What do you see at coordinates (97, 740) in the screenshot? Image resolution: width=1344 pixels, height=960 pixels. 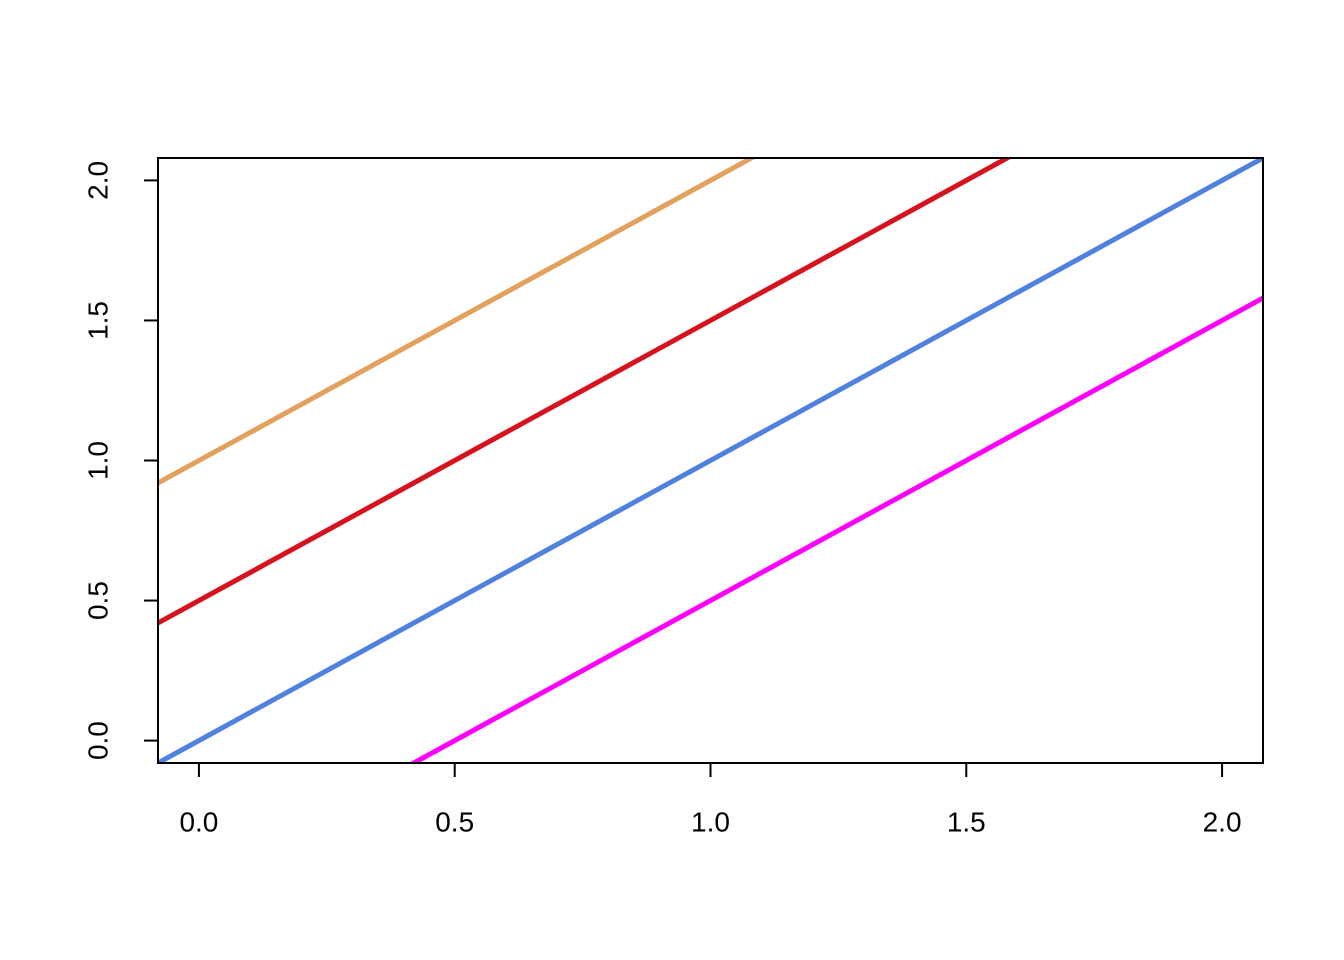 I see `y-tick-label: 0.0` at bounding box center [97, 740].